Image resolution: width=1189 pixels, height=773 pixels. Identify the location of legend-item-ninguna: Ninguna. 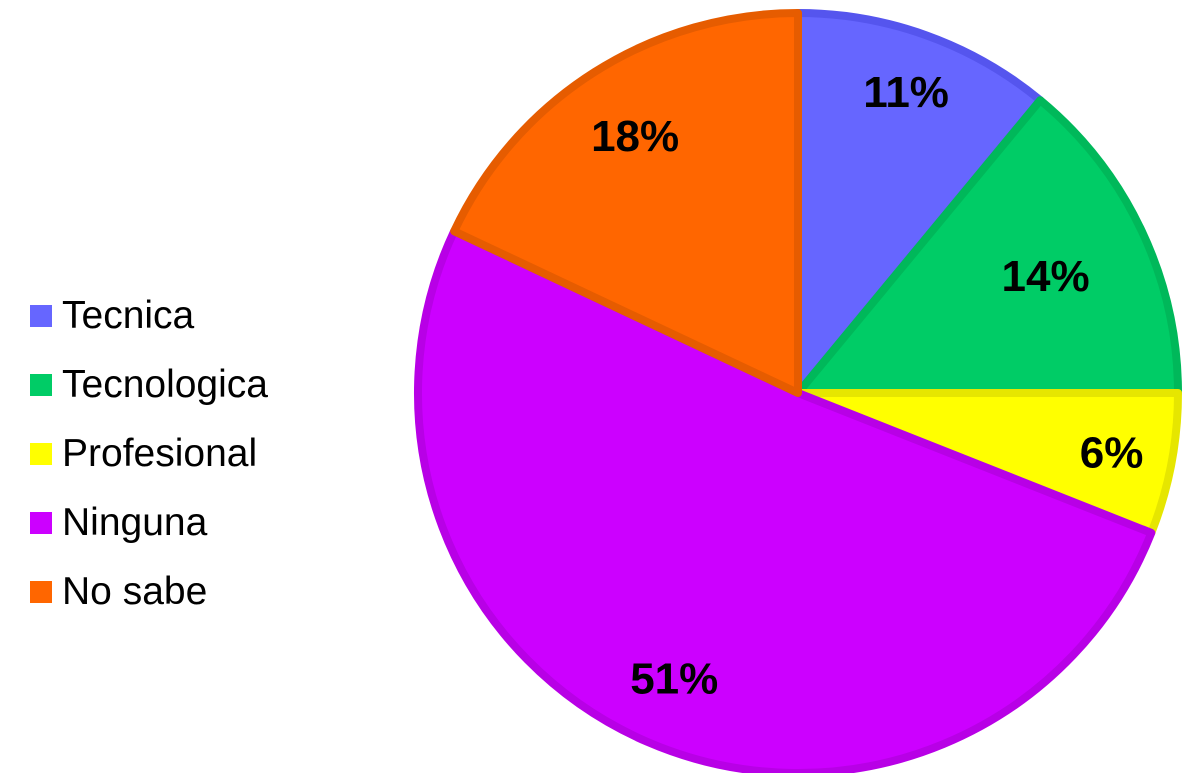
(210, 522).